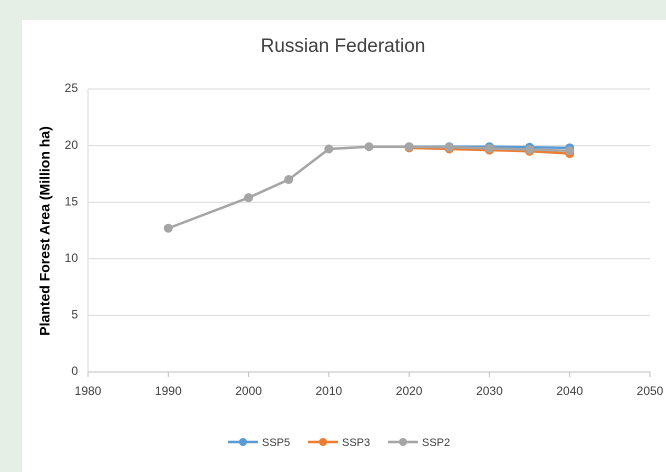 The height and width of the screenshot is (472, 666). Describe the element at coordinates (343, 46) in the screenshot. I see `chart-title: Russian Federation` at that location.